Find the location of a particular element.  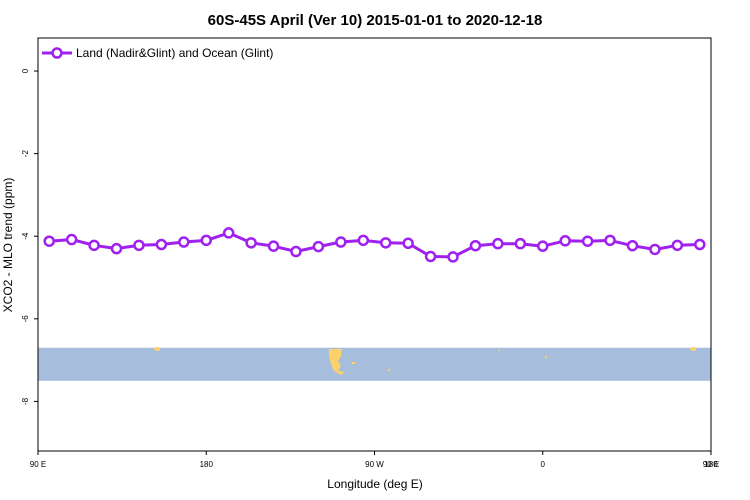

map-strip is located at coordinates (374, 364).